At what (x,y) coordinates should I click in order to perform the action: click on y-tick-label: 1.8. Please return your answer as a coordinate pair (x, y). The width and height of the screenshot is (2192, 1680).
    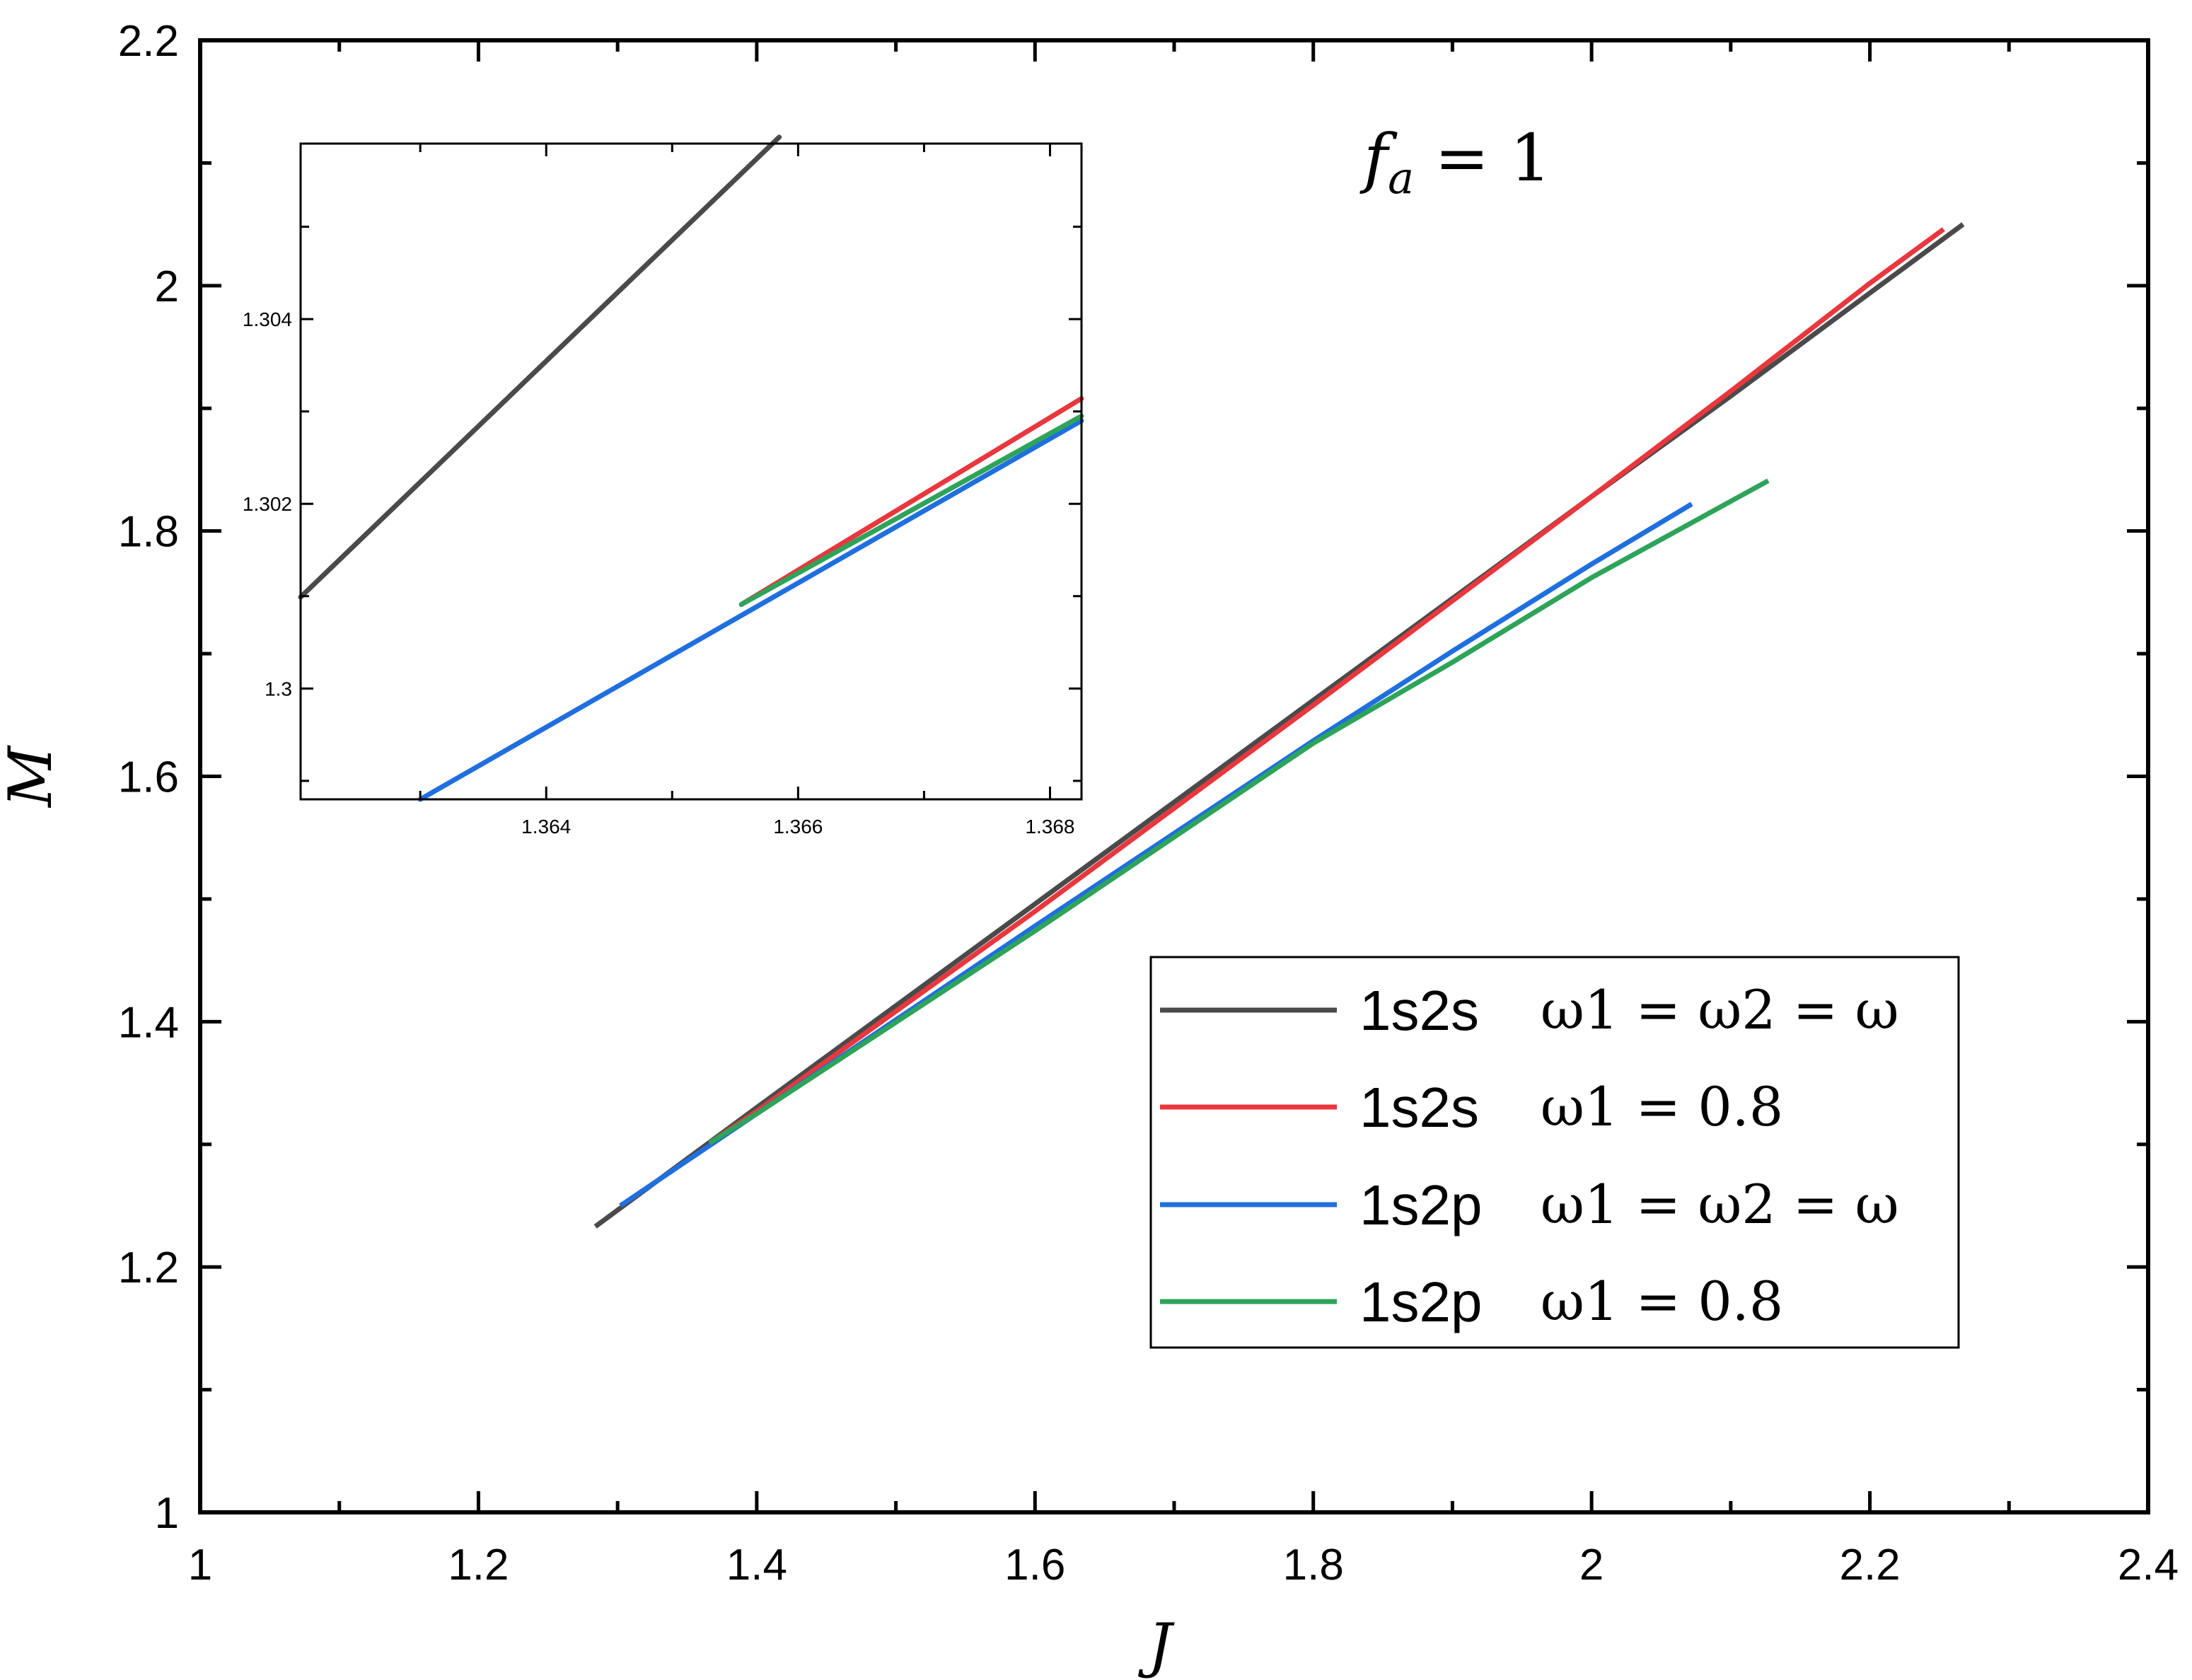
    Looking at the image, I should click on (148, 532).